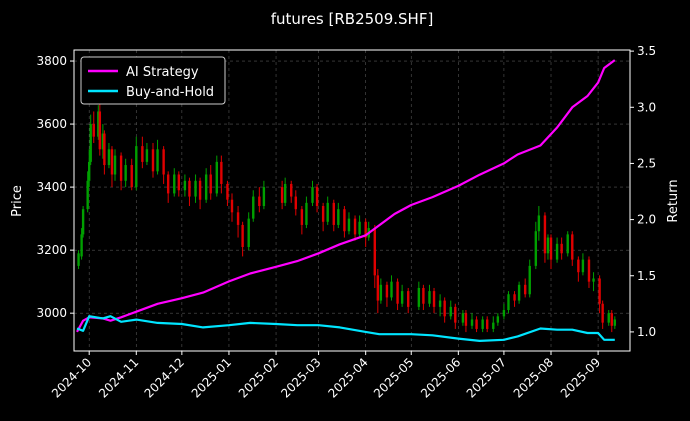 The height and width of the screenshot is (421, 690). Describe the element at coordinates (51, 124) in the screenshot. I see `y-tick-label: 3600` at that location.